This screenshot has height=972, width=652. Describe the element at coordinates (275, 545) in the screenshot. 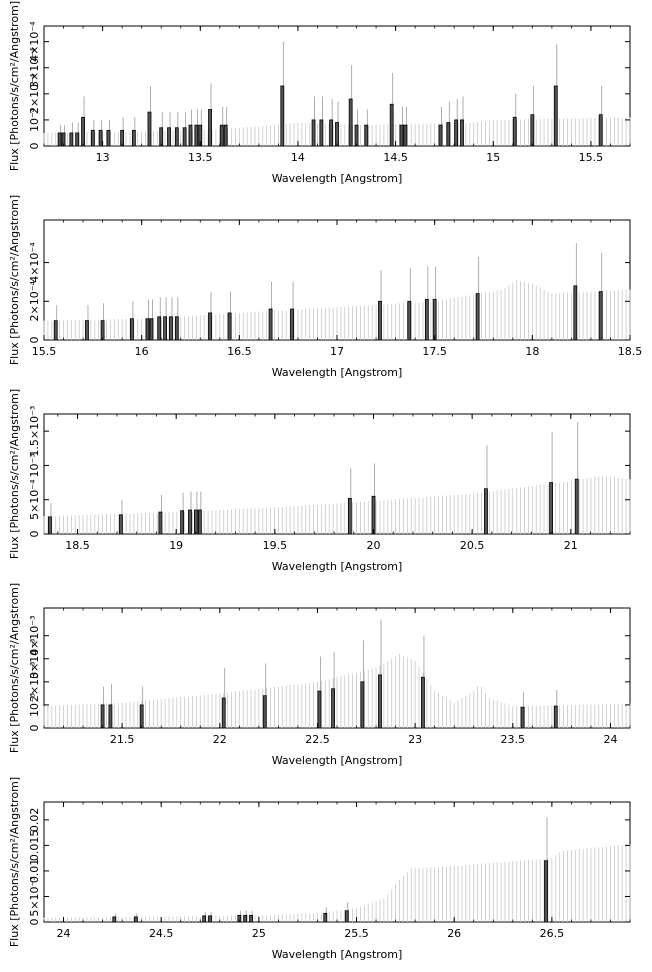

I see `x-tick-label: 19.5` at that location.